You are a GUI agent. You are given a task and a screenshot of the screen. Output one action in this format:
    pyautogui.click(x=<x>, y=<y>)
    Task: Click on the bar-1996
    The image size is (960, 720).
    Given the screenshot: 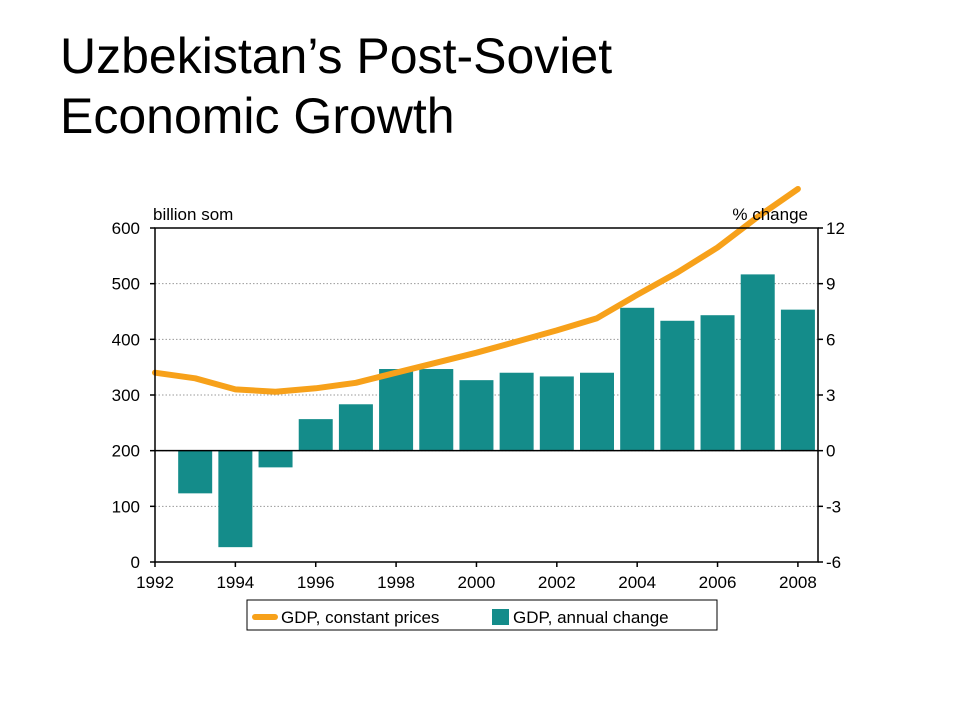 What is the action you would take?
    pyautogui.click(x=315, y=435)
    